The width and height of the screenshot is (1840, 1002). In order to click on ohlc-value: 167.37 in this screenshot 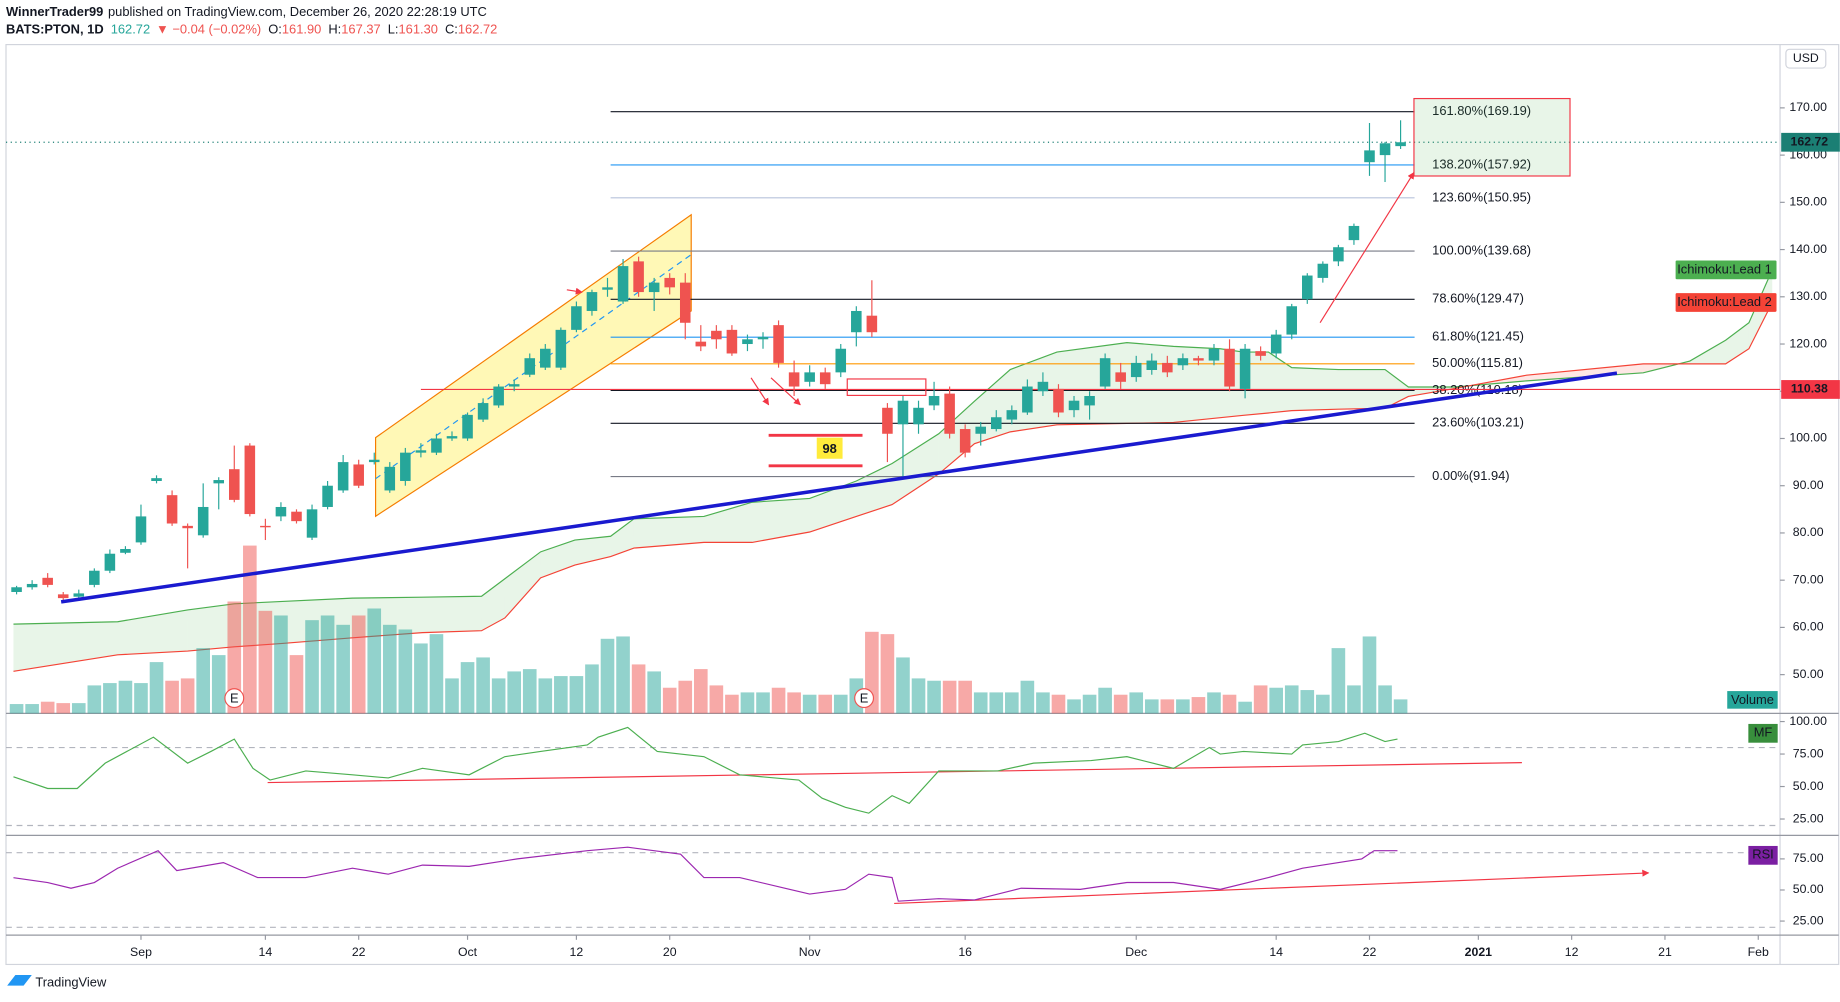, I will do `click(360, 29)`.